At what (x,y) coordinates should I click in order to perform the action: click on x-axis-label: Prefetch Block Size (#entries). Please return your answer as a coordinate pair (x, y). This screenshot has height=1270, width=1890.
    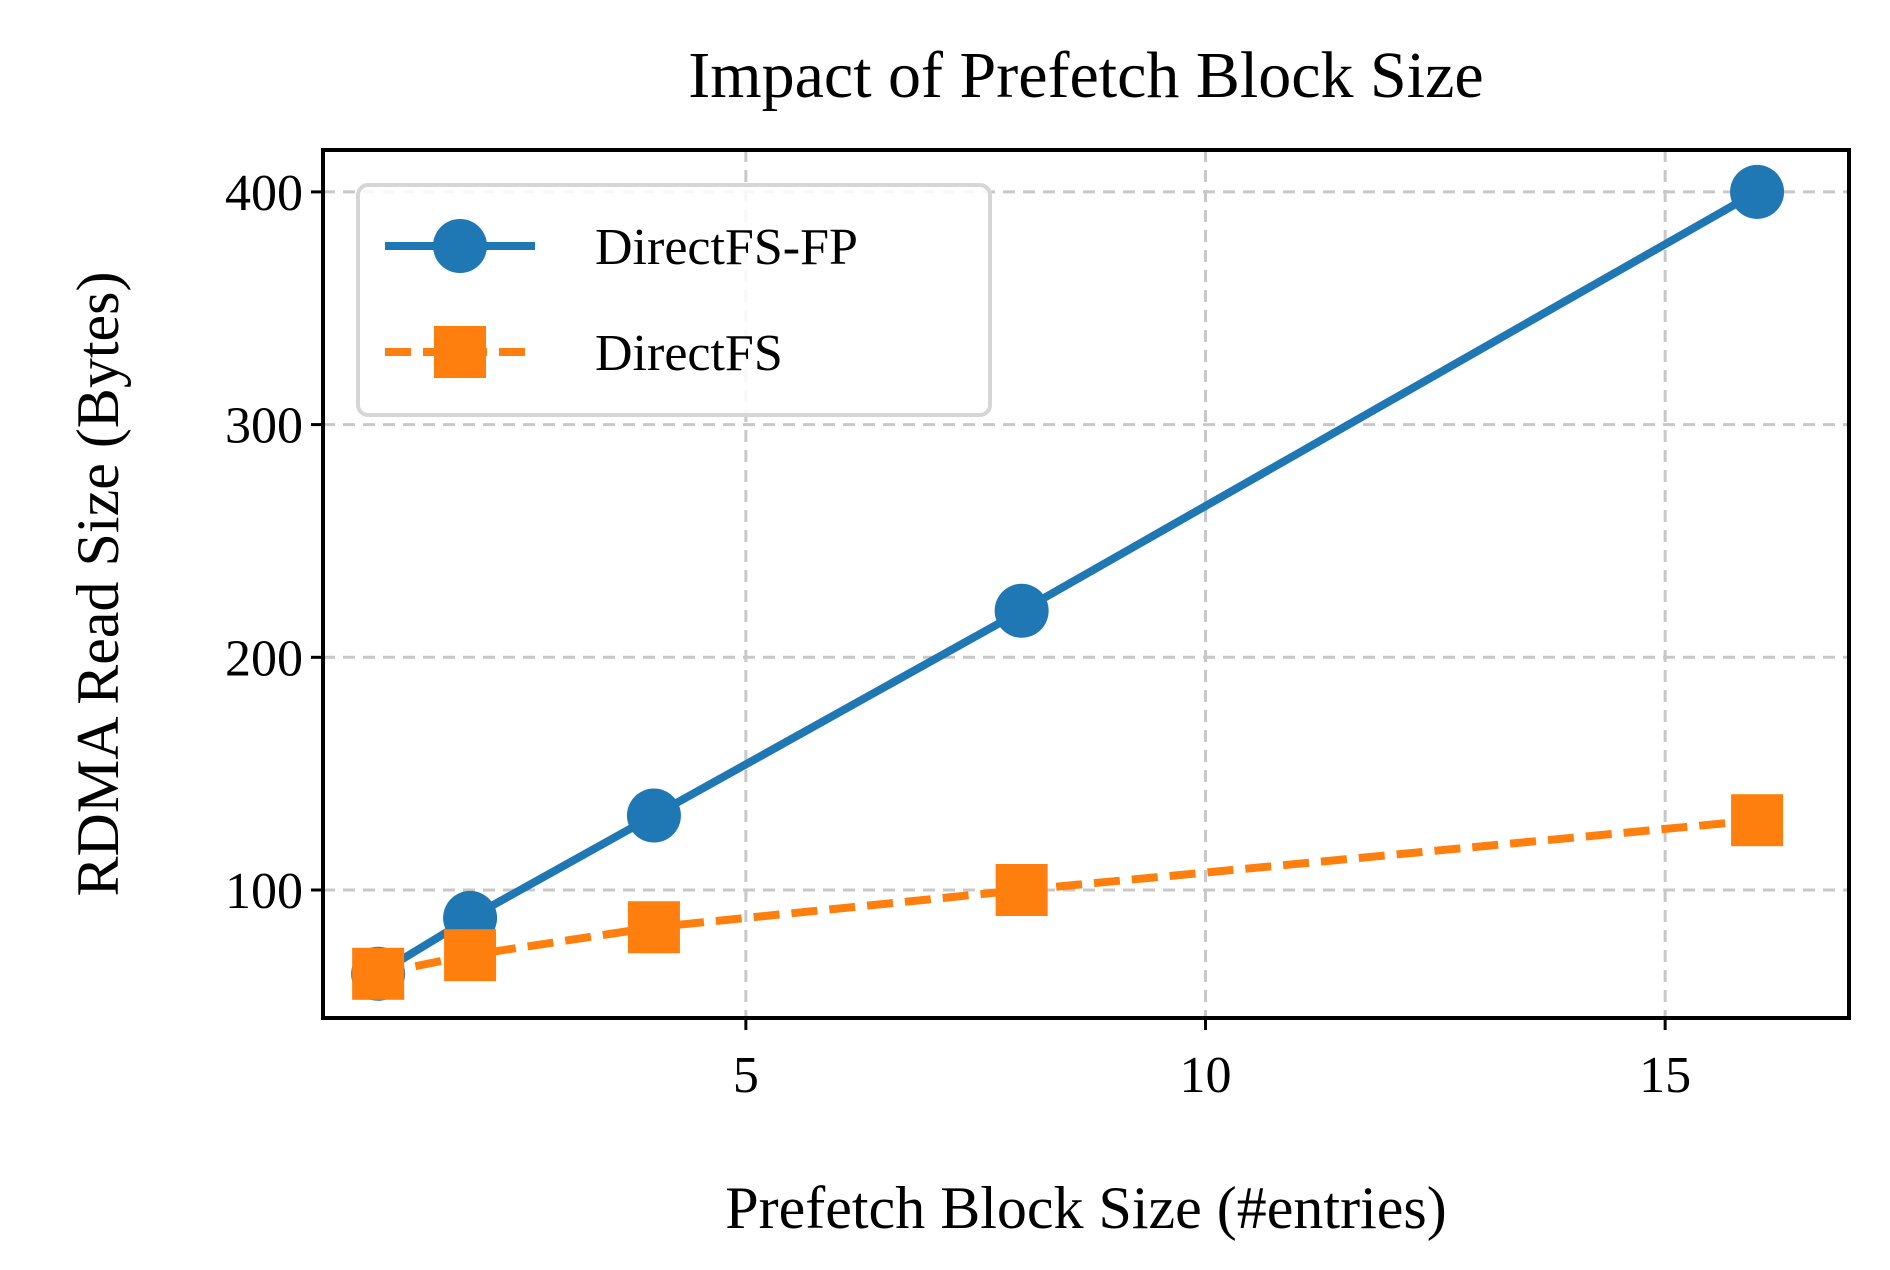
    Looking at the image, I should click on (1085, 1208).